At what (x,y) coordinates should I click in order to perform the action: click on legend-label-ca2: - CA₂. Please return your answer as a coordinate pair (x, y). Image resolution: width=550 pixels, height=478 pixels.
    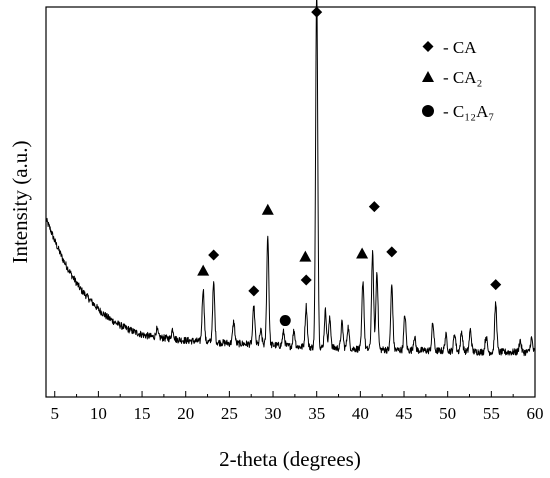
    Looking at the image, I should click on (462, 77).